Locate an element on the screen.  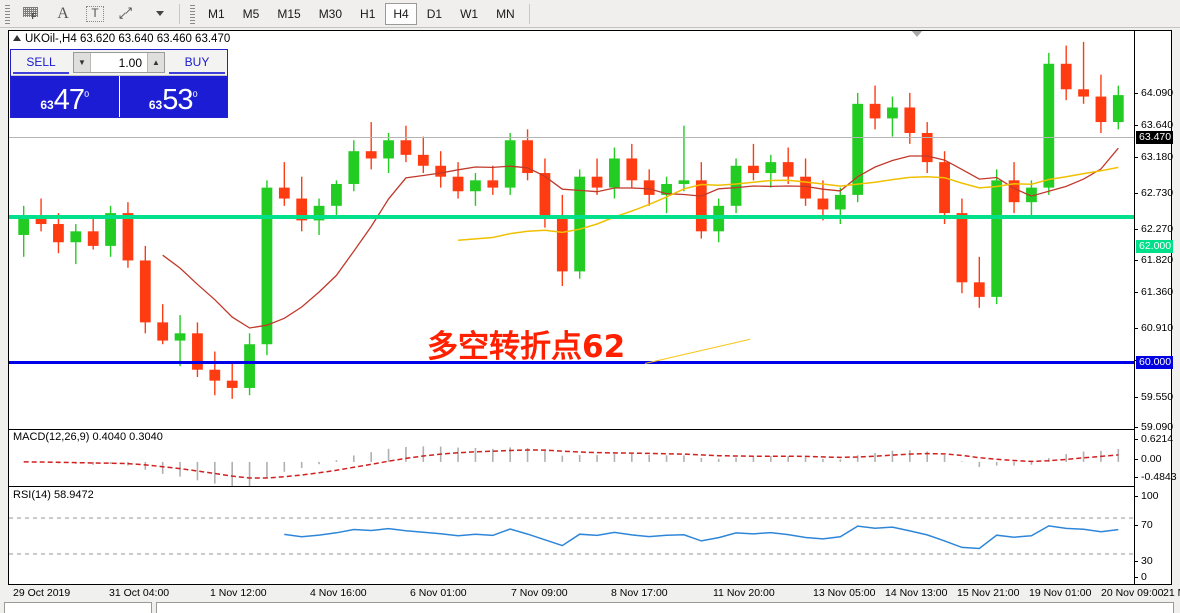
time-axis-label: 11 Nov 20:00 is located at coordinates (744, 593).